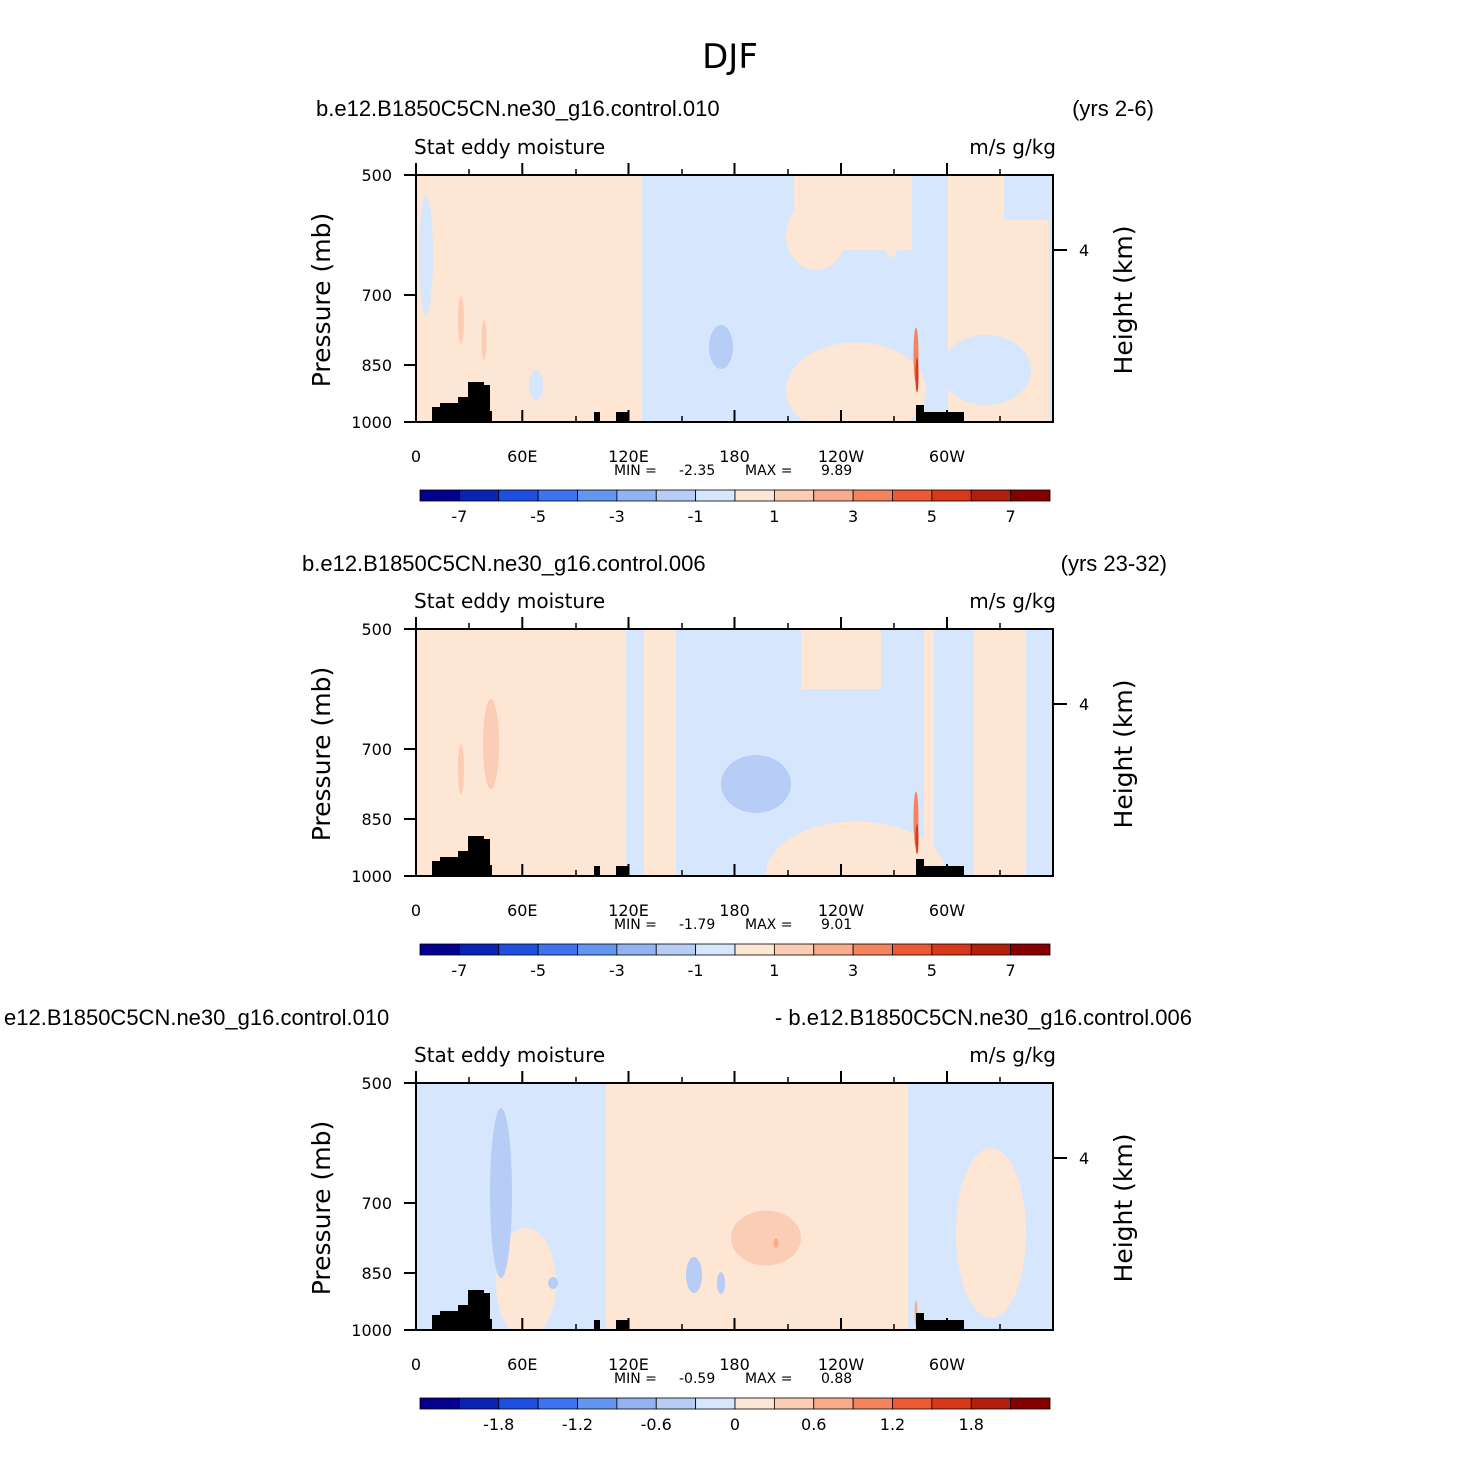  Describe the element at coordinates (774, 516) in the screenshot. I see `colorbar-label: 1` at that location.